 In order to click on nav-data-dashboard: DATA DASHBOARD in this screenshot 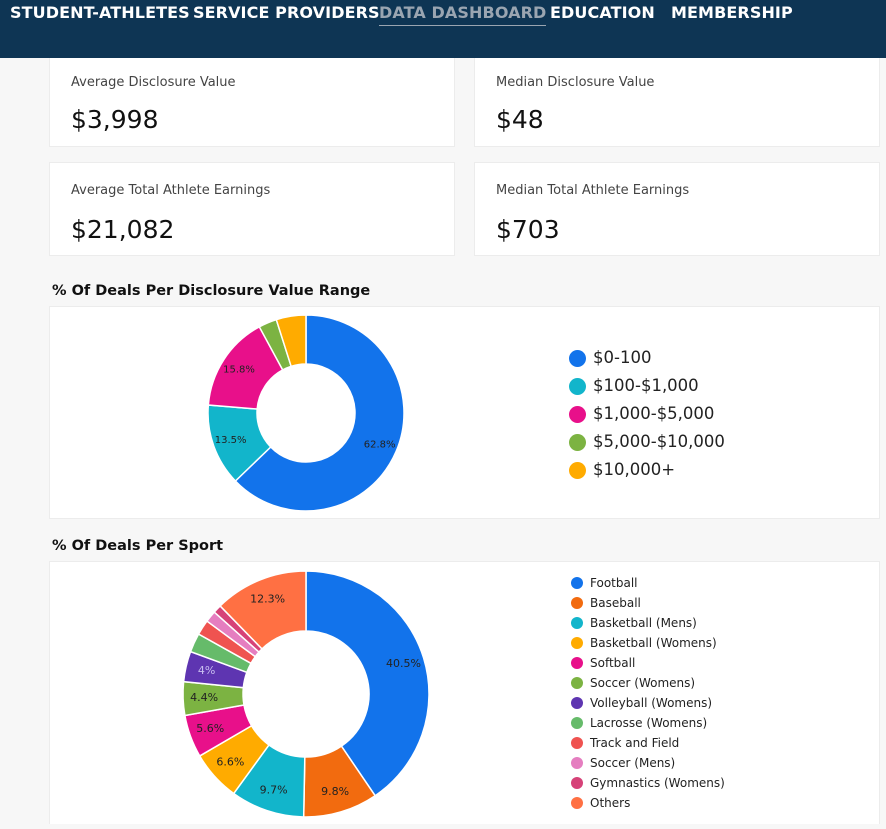, I will do `click(463, 14)`.